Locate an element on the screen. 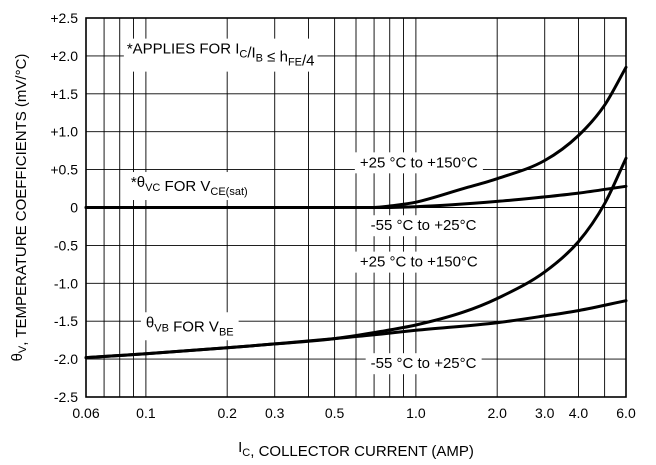 The width and height of the screenshot is (656, 465). annotation-applies: *APPLIES FOR IC/IB ≤ hFE/4 is located at coordinates (220, 55).